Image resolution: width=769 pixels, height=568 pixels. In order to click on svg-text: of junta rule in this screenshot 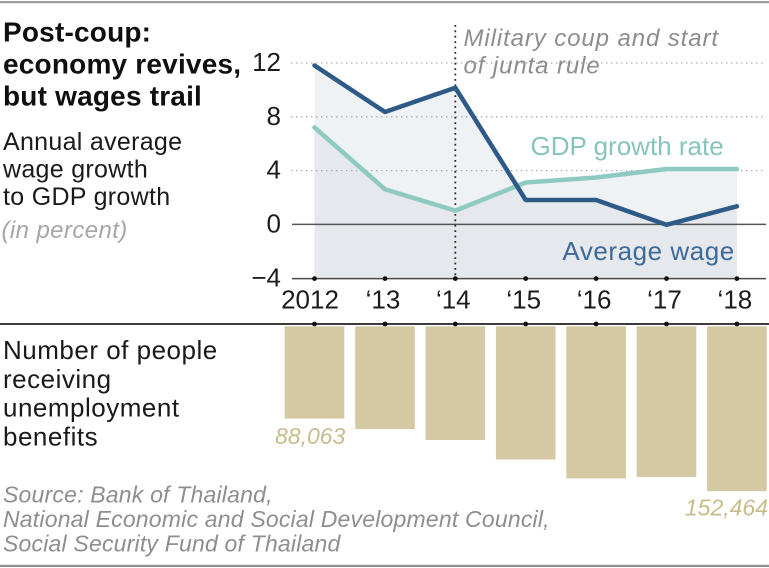, I will do `click(532, 66)`.